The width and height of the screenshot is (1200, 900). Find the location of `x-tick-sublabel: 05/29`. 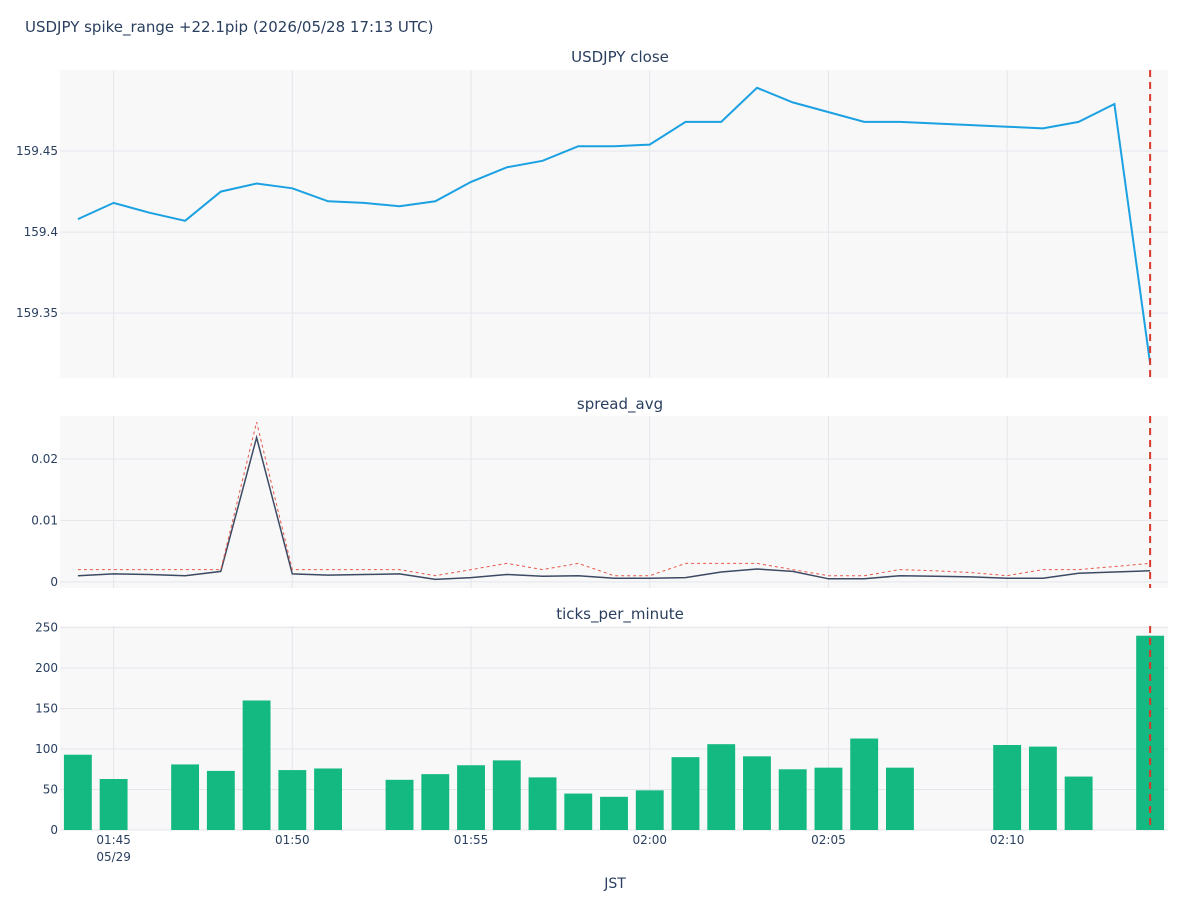

x-tick-sublabel: 05/29 is located at coordinates (113, 857).